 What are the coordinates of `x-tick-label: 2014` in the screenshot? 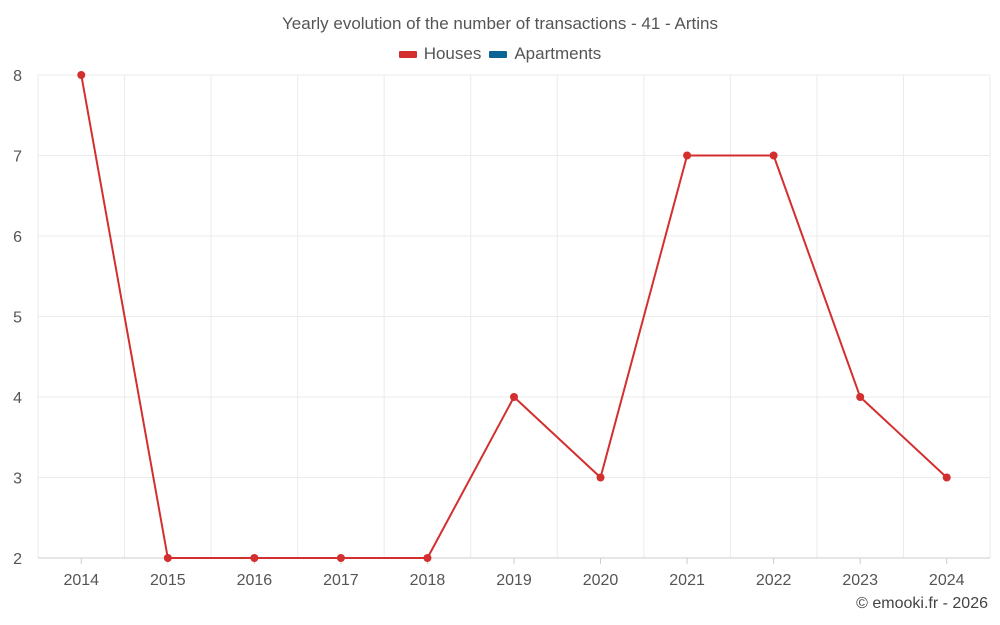 It's located at (81, 580).